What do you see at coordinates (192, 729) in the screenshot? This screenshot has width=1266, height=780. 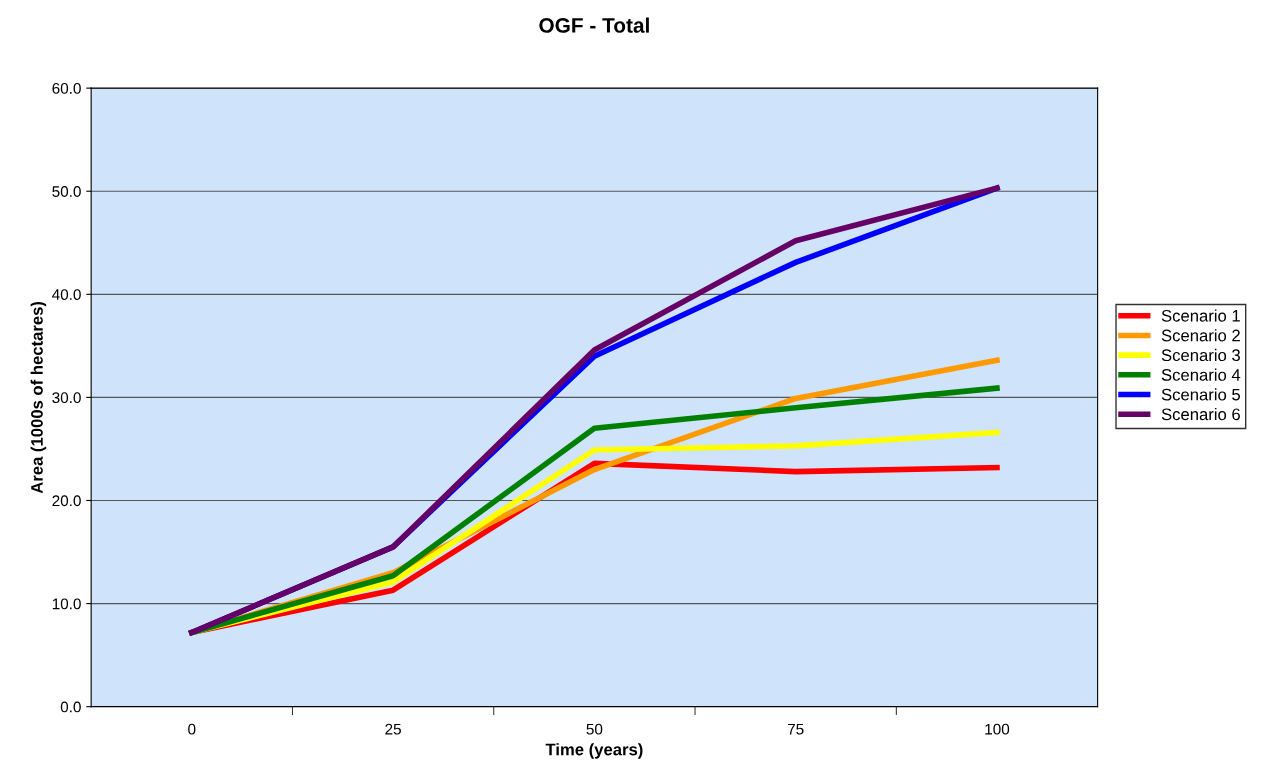 I see `x-tick-label: 0` at bounding box center [192, 729].